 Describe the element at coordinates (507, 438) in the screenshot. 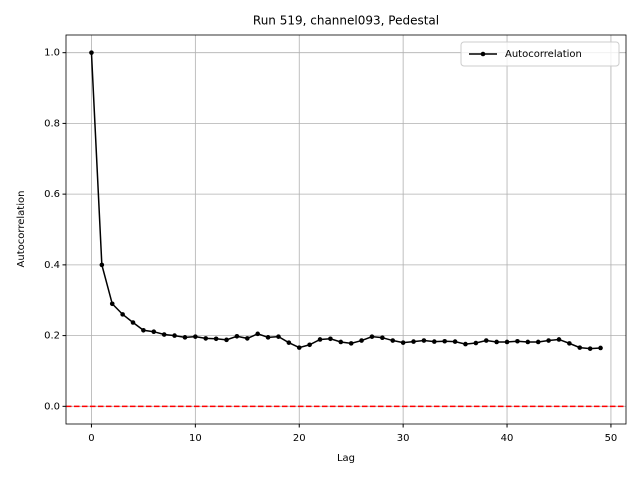

I see `x-tick-label: 40` at that location.